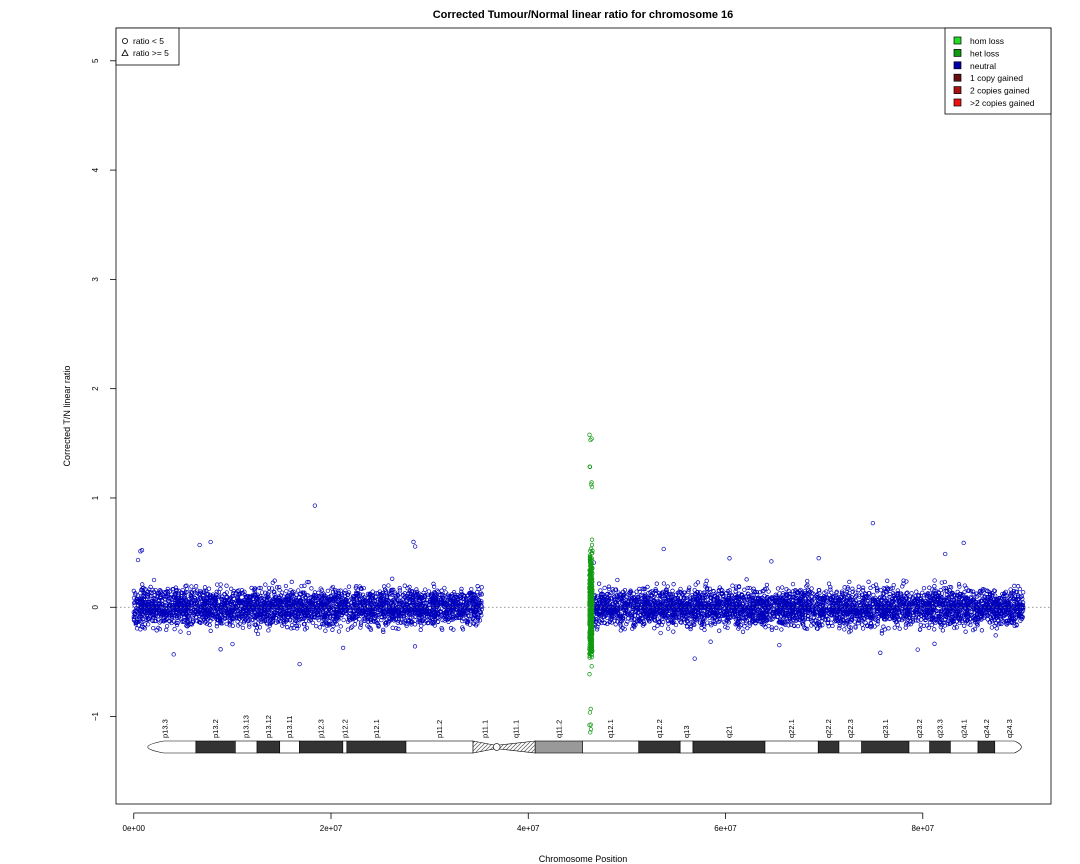 The image size is (1080, 864). What do you see at coordinates (376, 728) in the screenshot?
I see `ideogram-band-label: p12.1` at bounding box center [376, 728].